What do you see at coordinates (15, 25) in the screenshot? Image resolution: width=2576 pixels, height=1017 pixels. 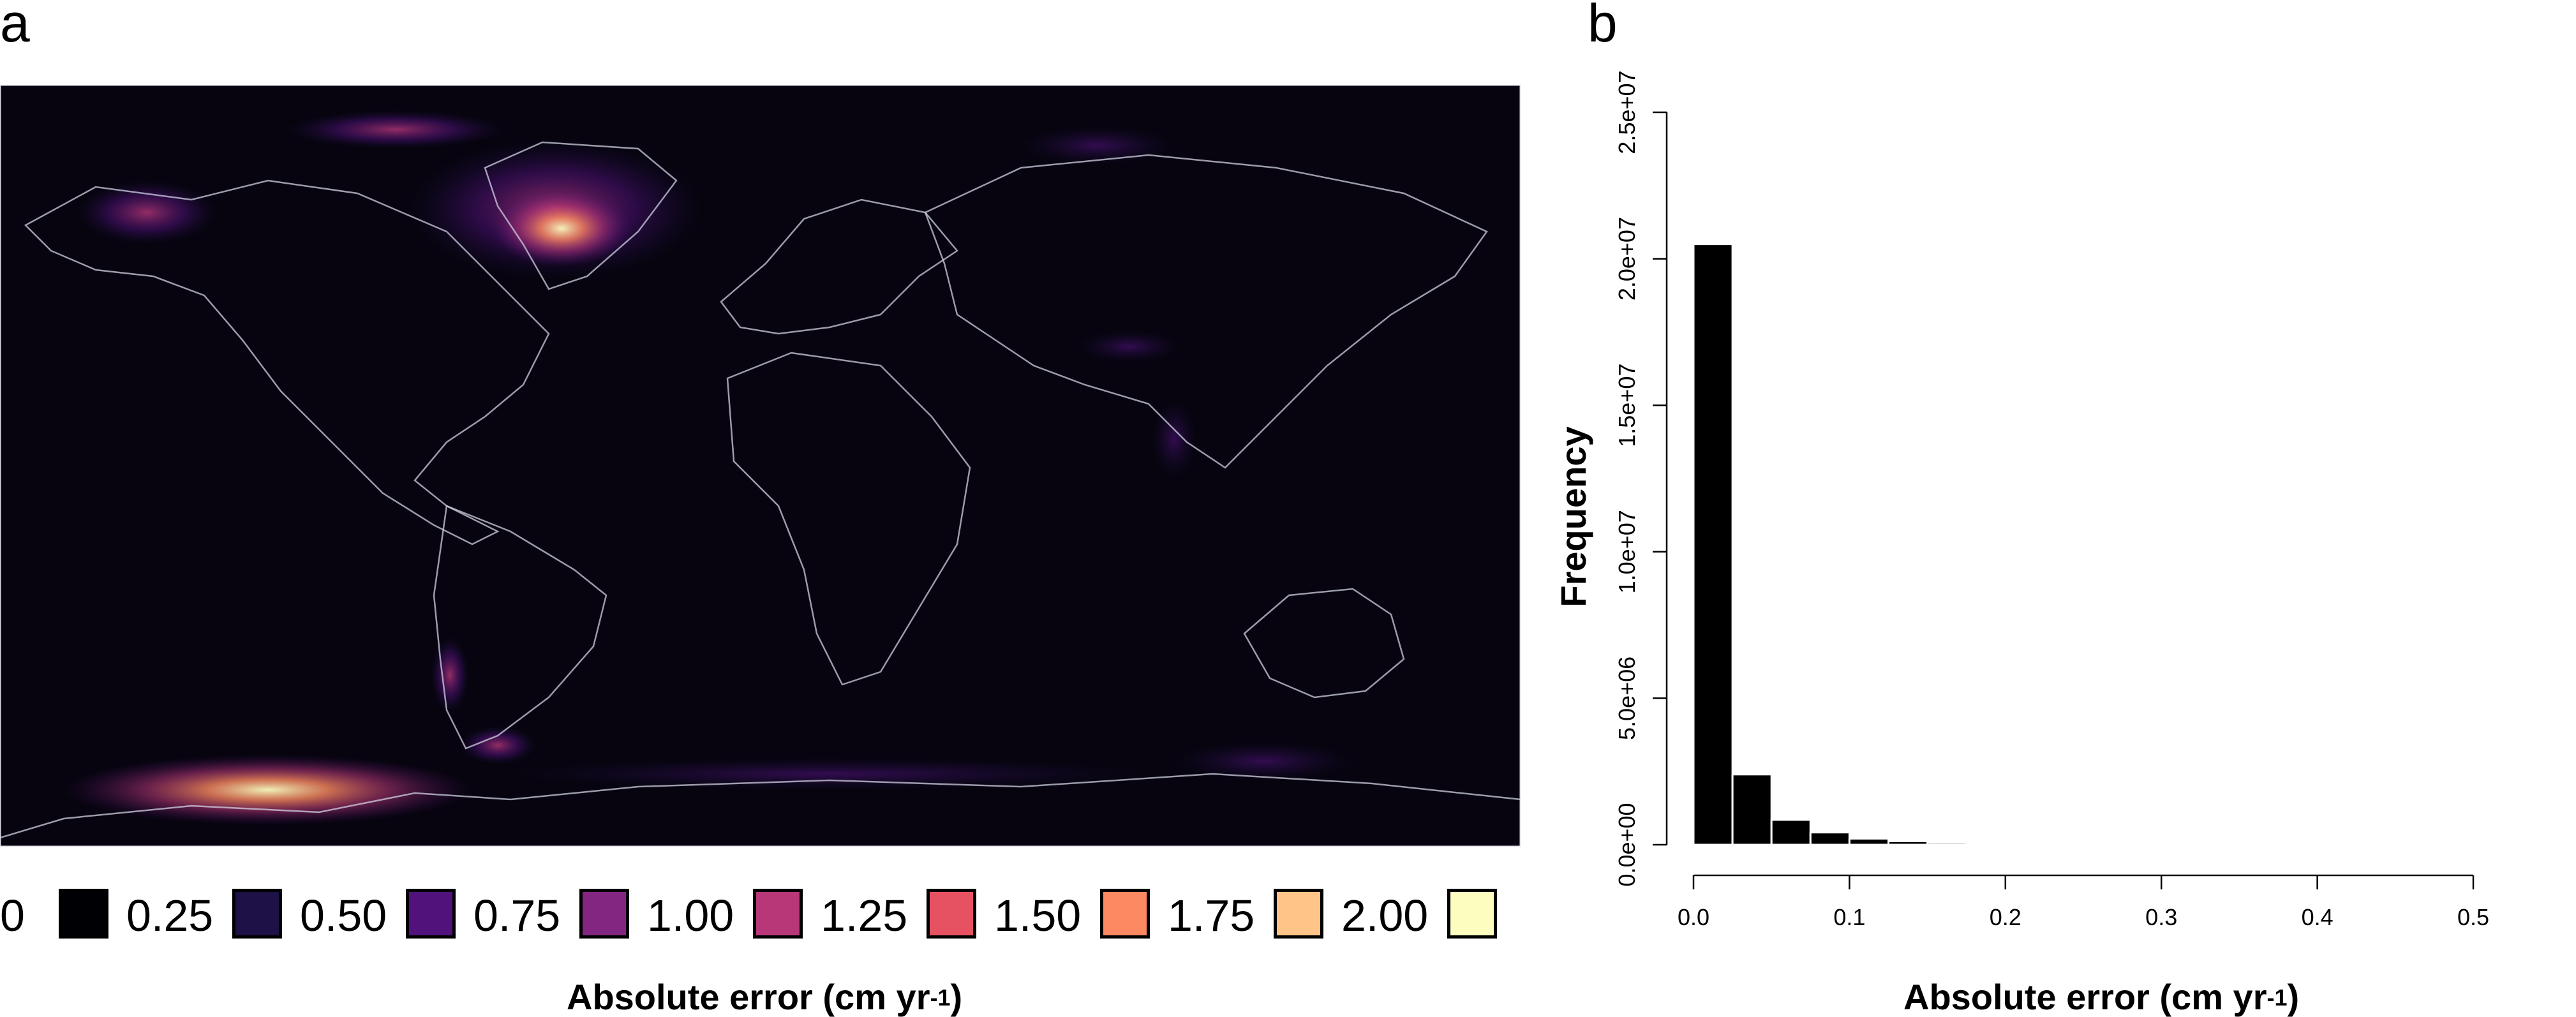 I see `panel-letter-a: a` at bounding box center [15, 25].